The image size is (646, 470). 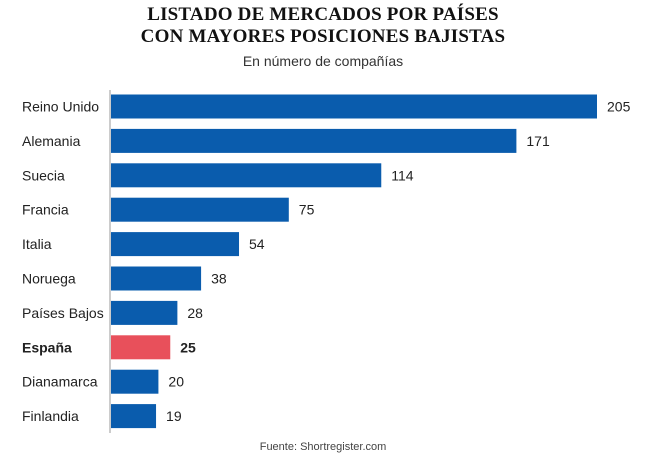 What do you see at coordinates (37, 244) in the screenshot?
I see `category-label-italia: Italia` at bounding box center [37, 244].